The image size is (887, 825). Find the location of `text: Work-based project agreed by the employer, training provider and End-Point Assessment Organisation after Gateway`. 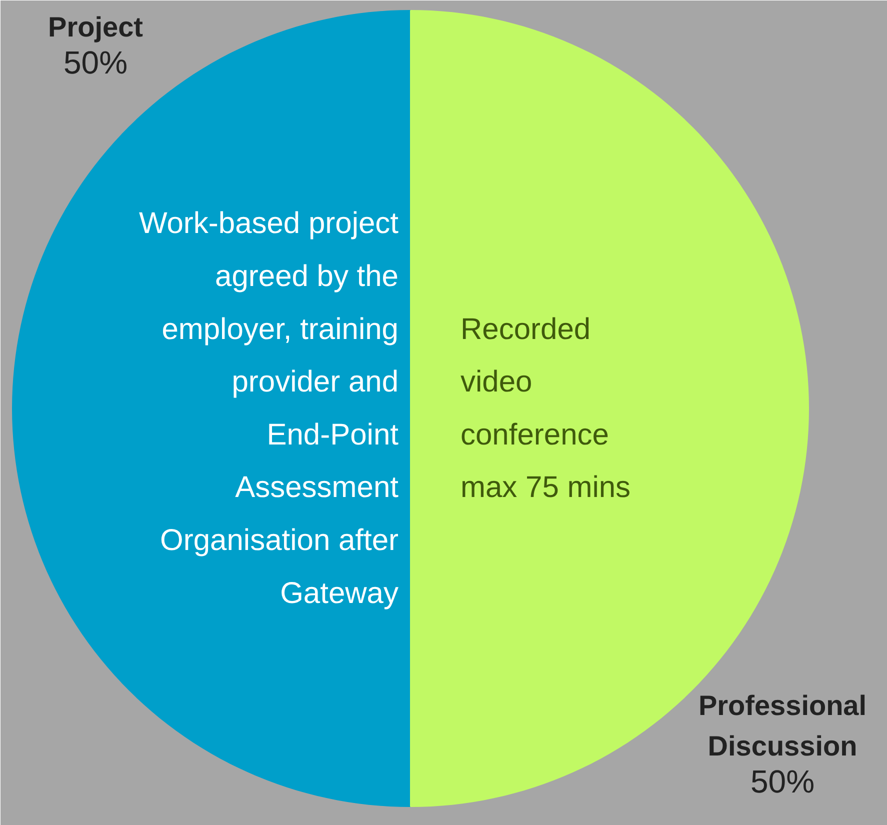

text: Work-based project agreed by the employer, training provider and End-Point Assessment Organisation after Gateway is located at coordinates (269, 408).